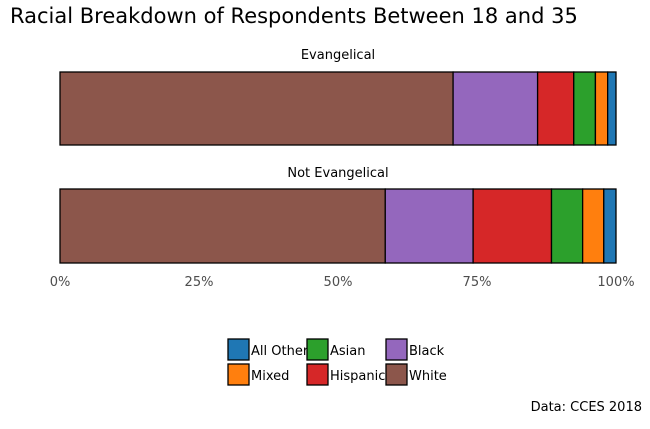 The image size is (650, 429). What do you see at coordinates (337, 362) in the screenshot?
I see `legend: All Other Asian Black Mixed Hispanic White` at bounding box center [337, 362].